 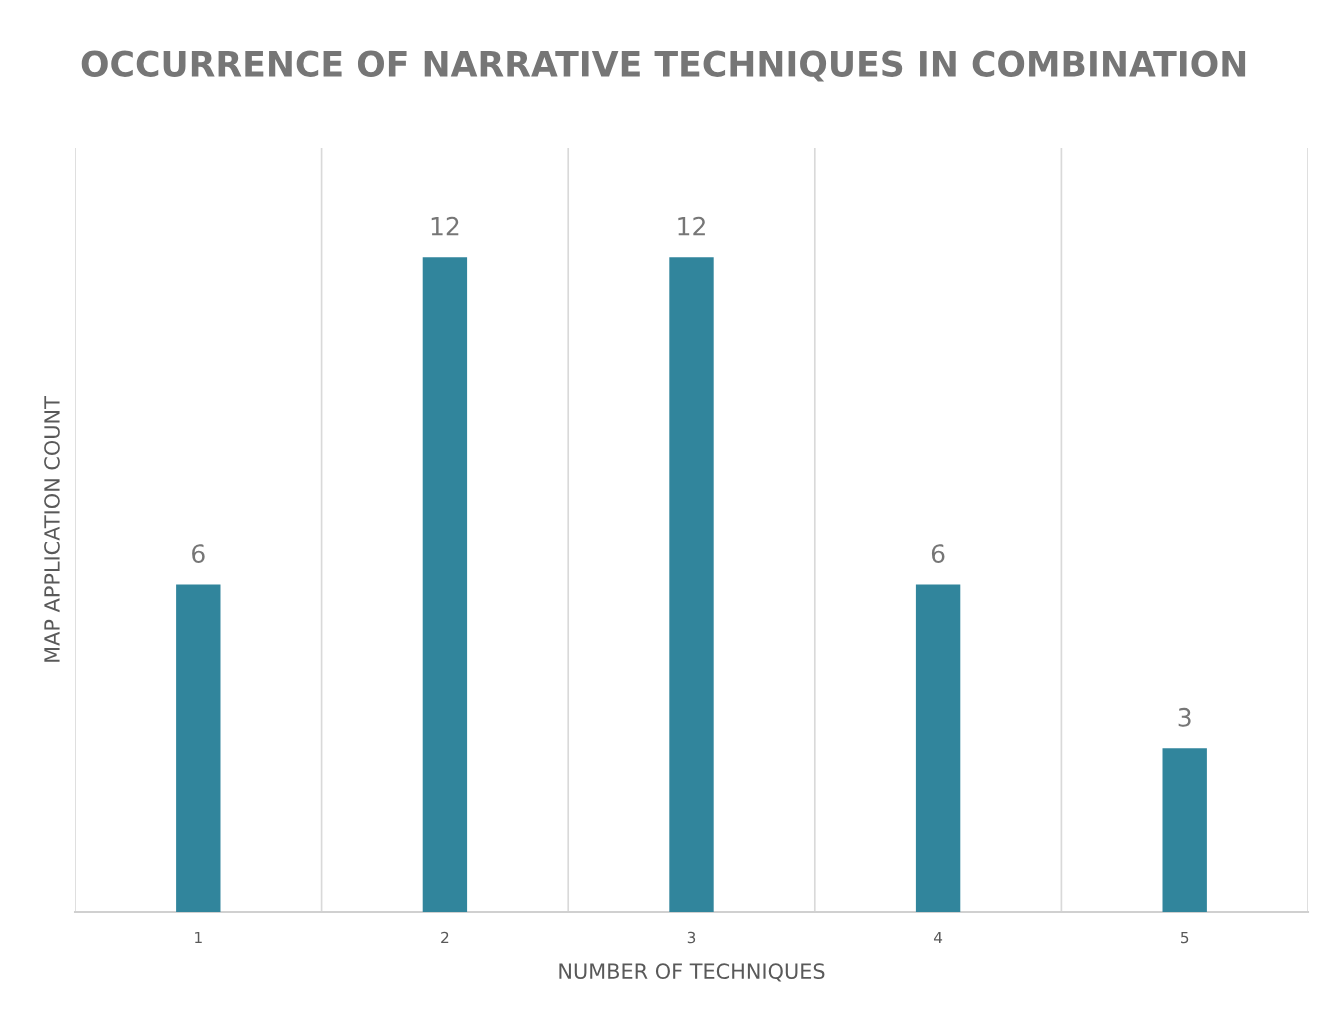 What do you see at coordinates (445, 937) in the screenshot?
I see `x-tick-label: 2` at bounding box center [445, 937].